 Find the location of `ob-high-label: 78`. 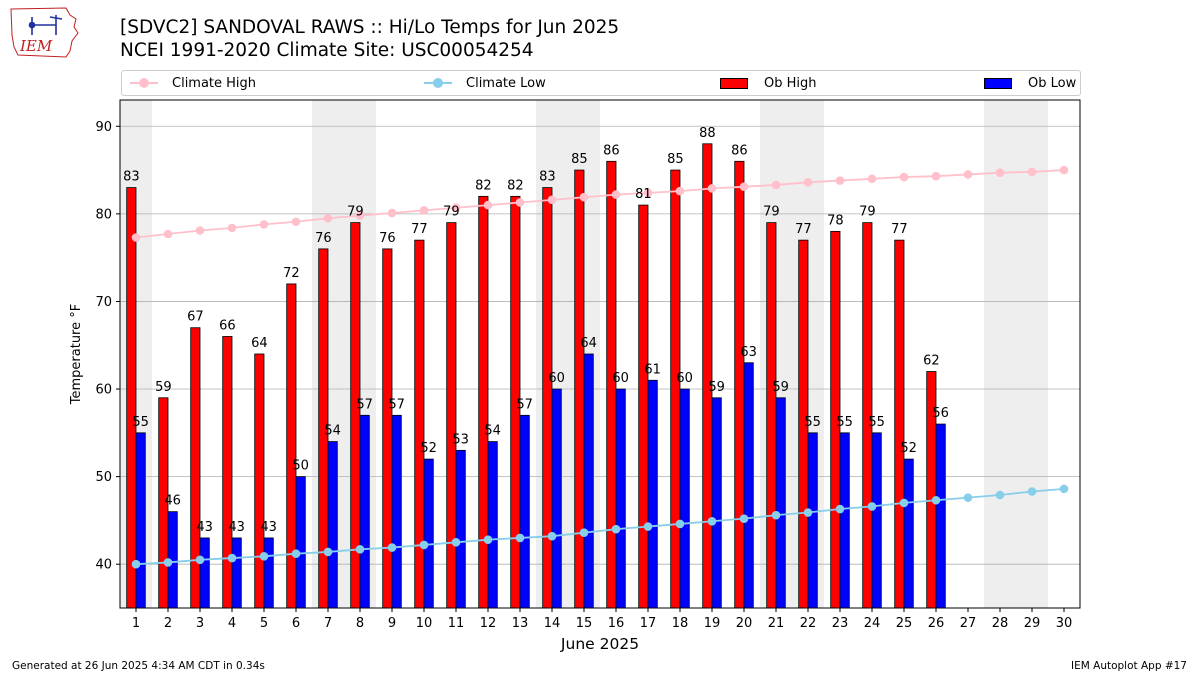

ob-high-label: 78 is located at coordinates (835, 220).